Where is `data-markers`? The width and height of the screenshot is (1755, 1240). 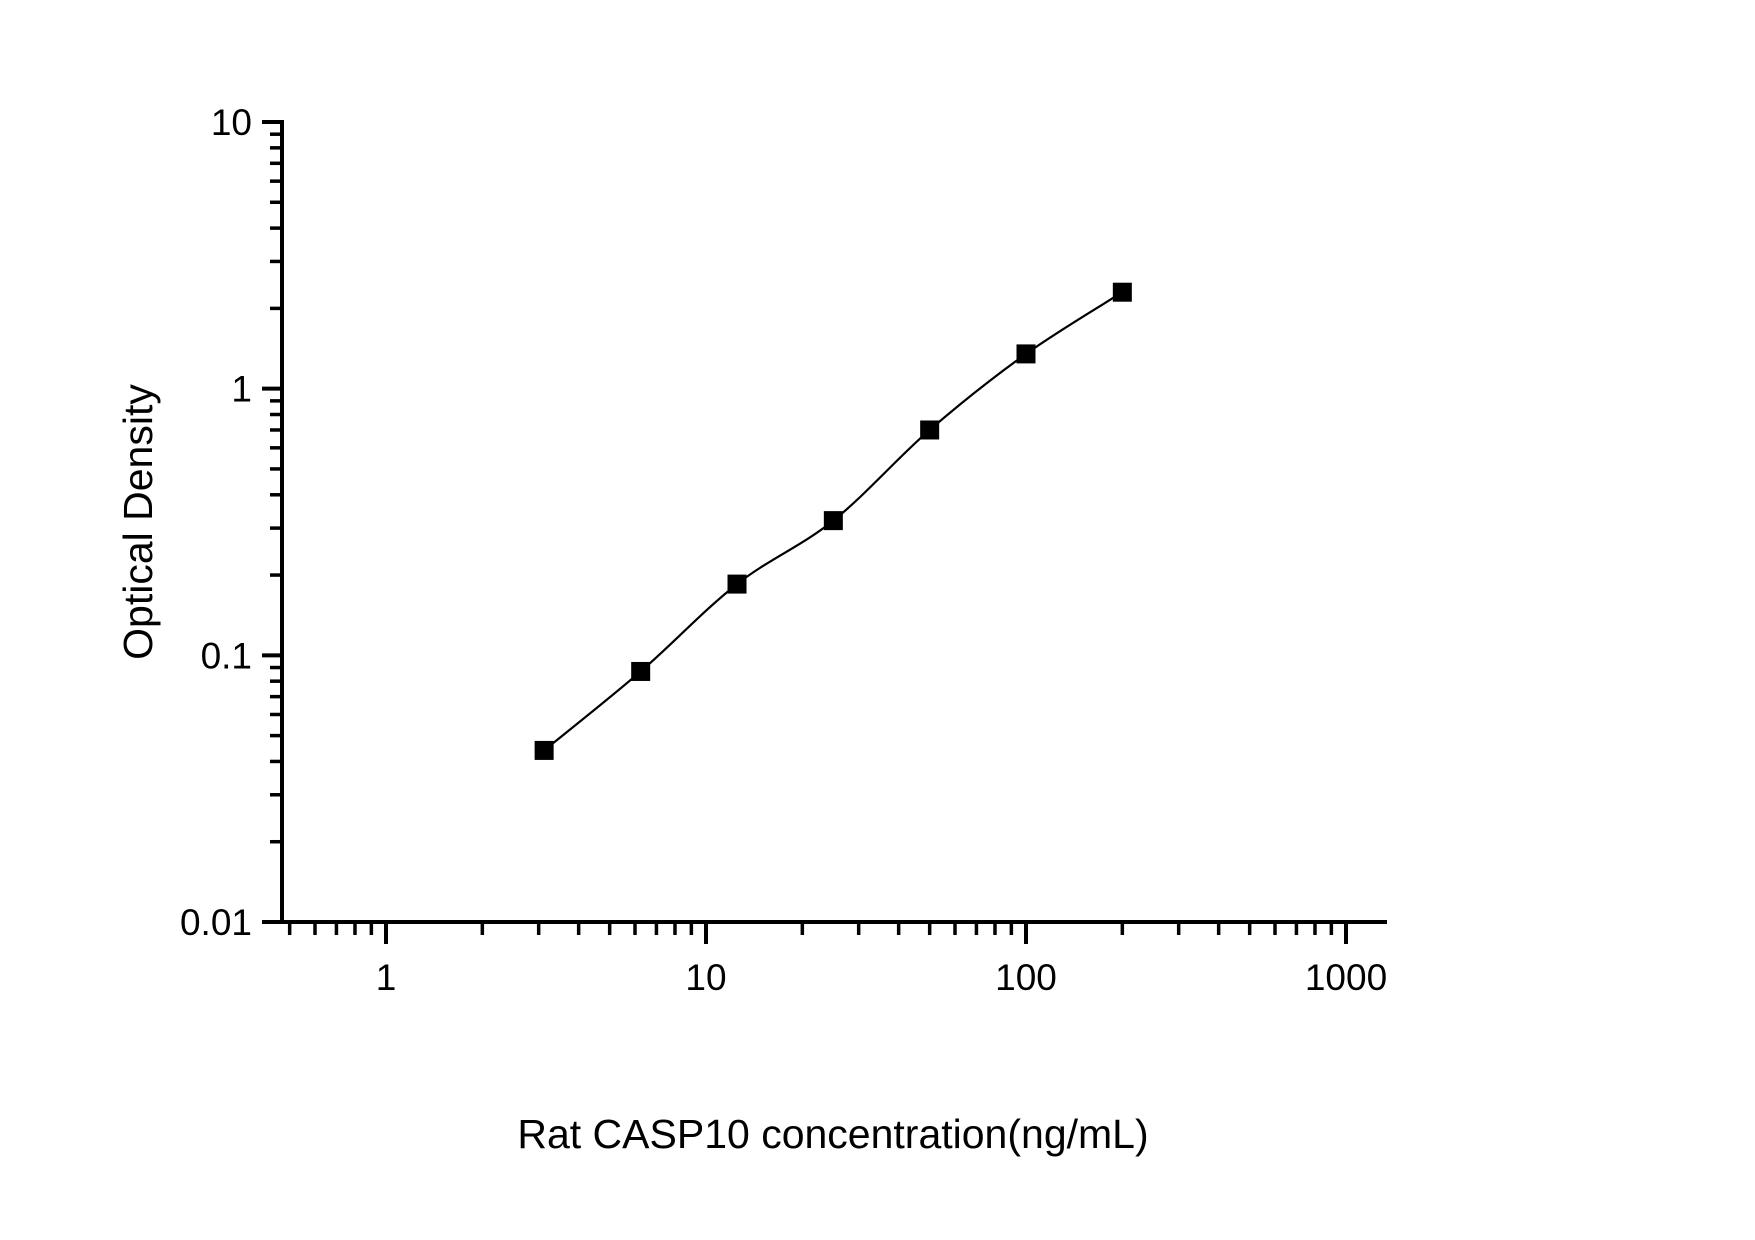
data-markers is located at coordinates (833, 521).